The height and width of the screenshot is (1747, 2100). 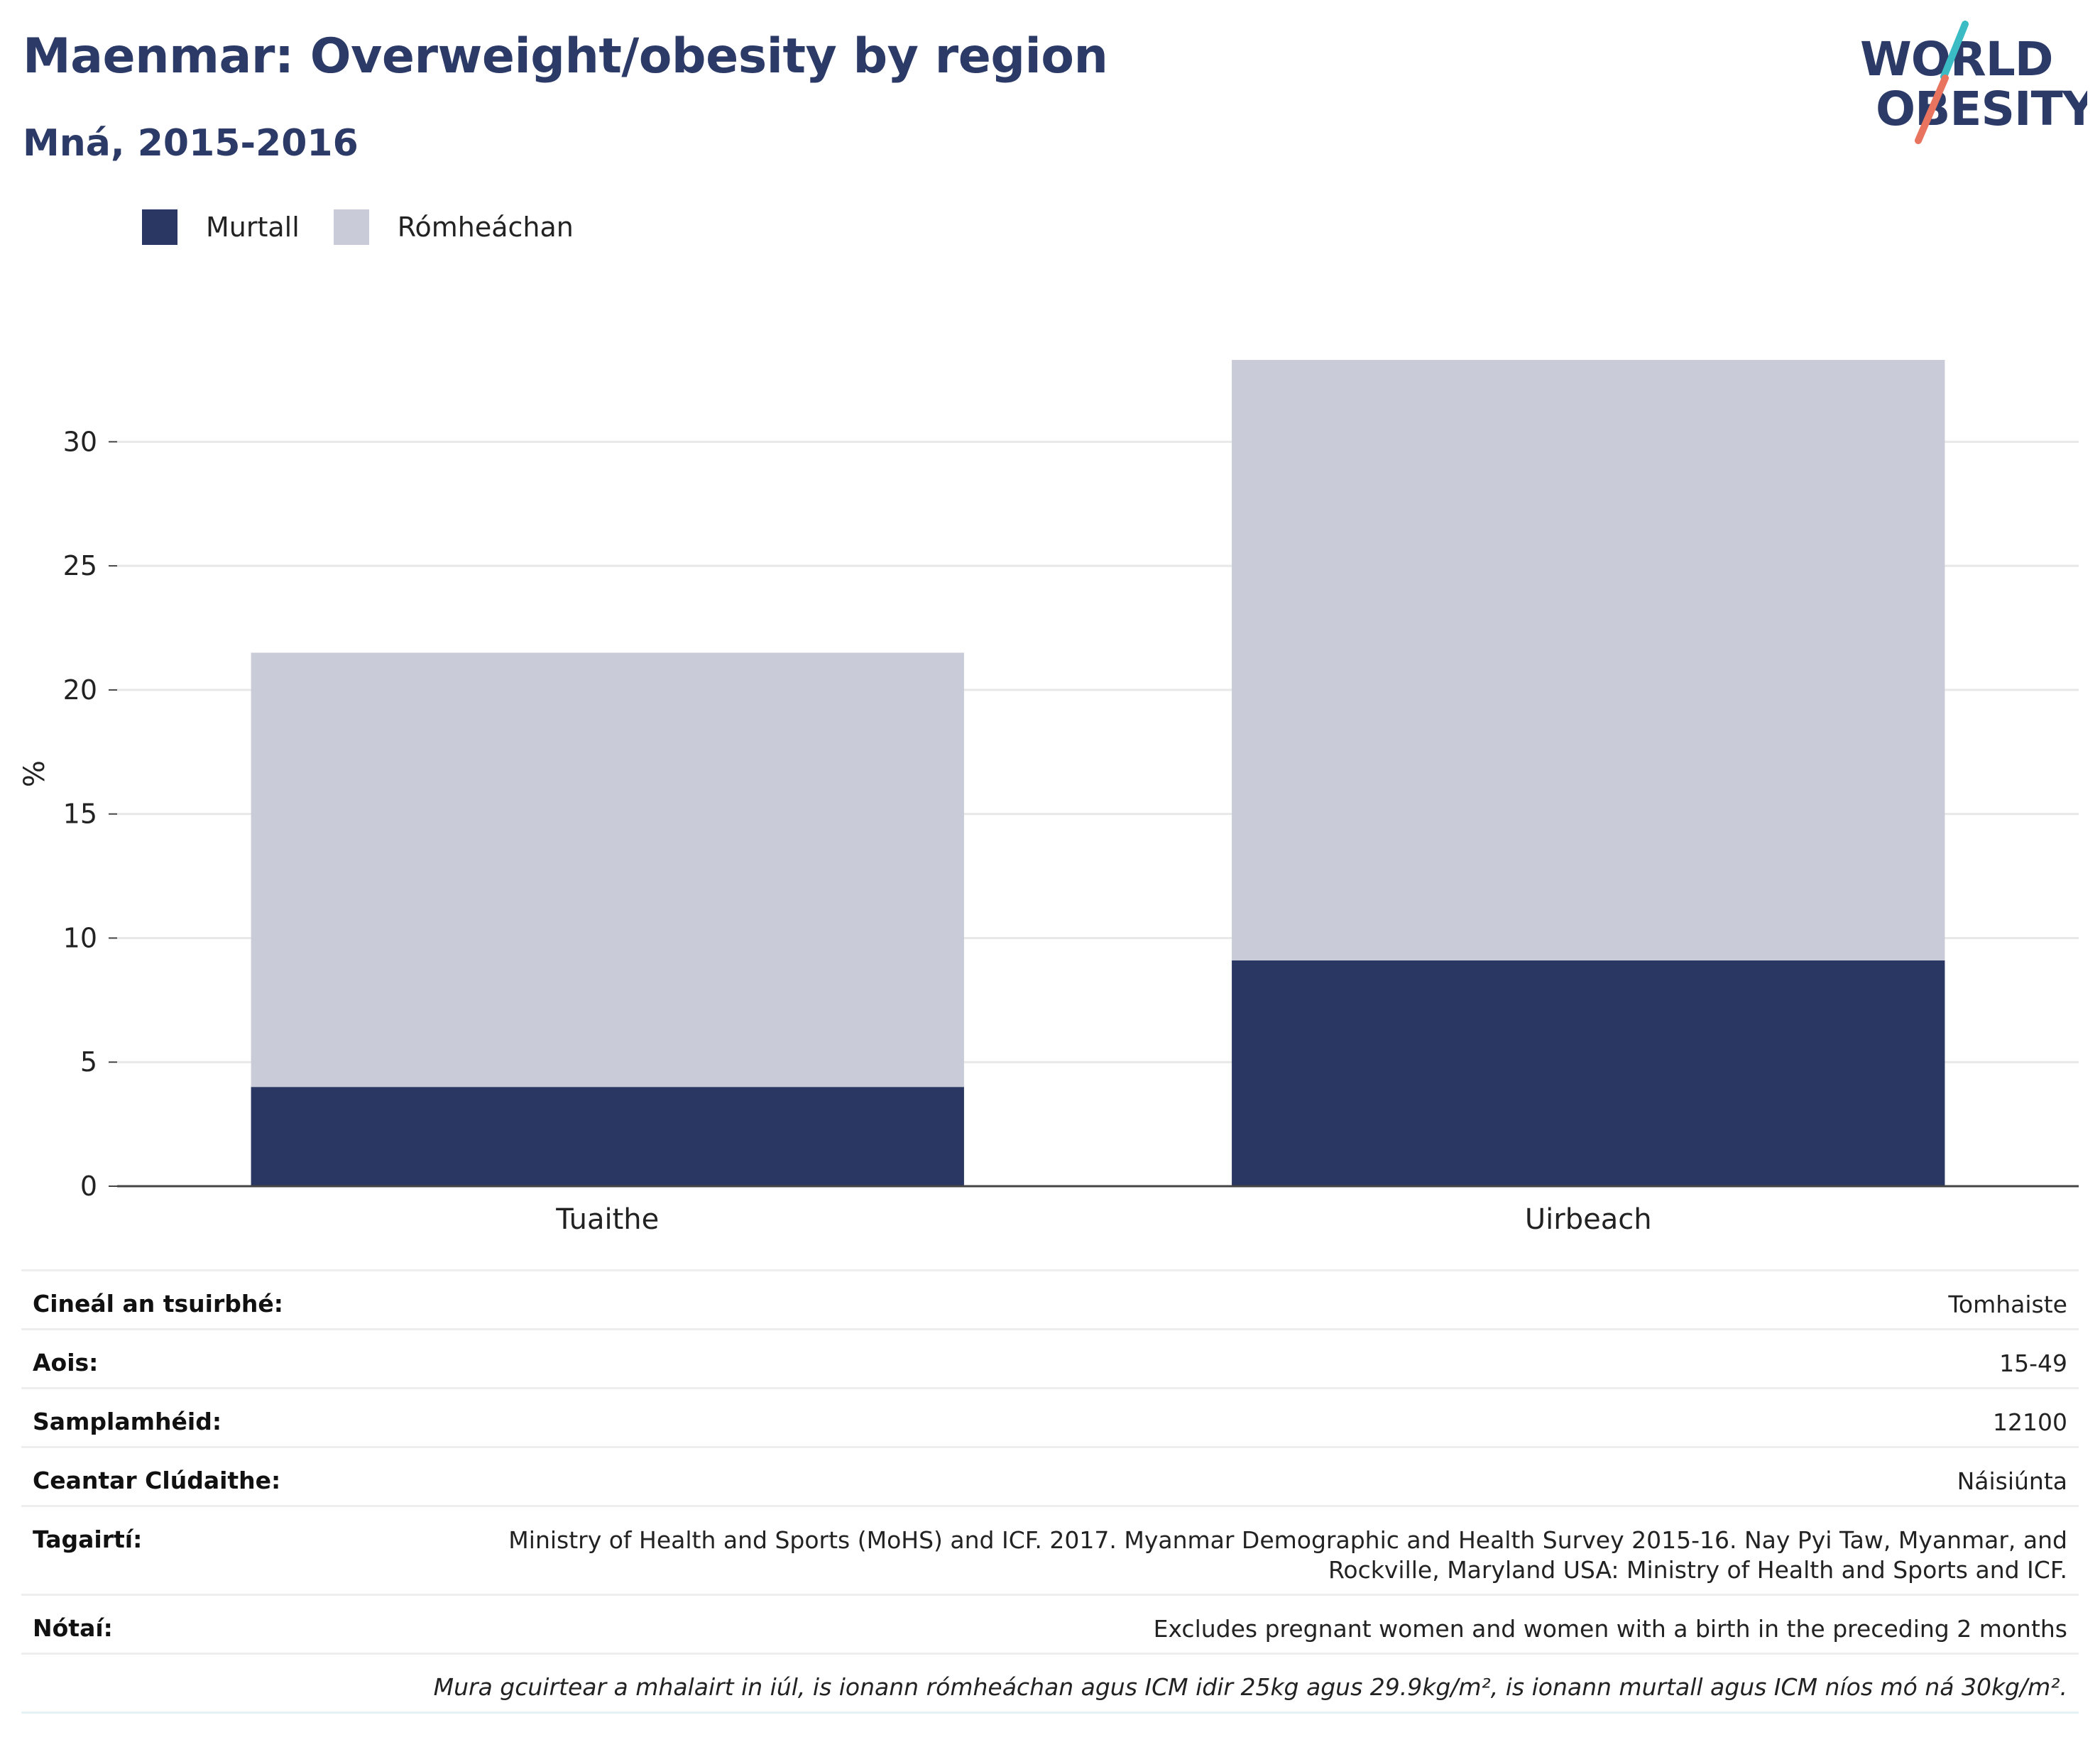 What do you see at coordinates (80, 565) in the screenshot?
I see `y-tick-label: 25` at bounding box center [80, 565].